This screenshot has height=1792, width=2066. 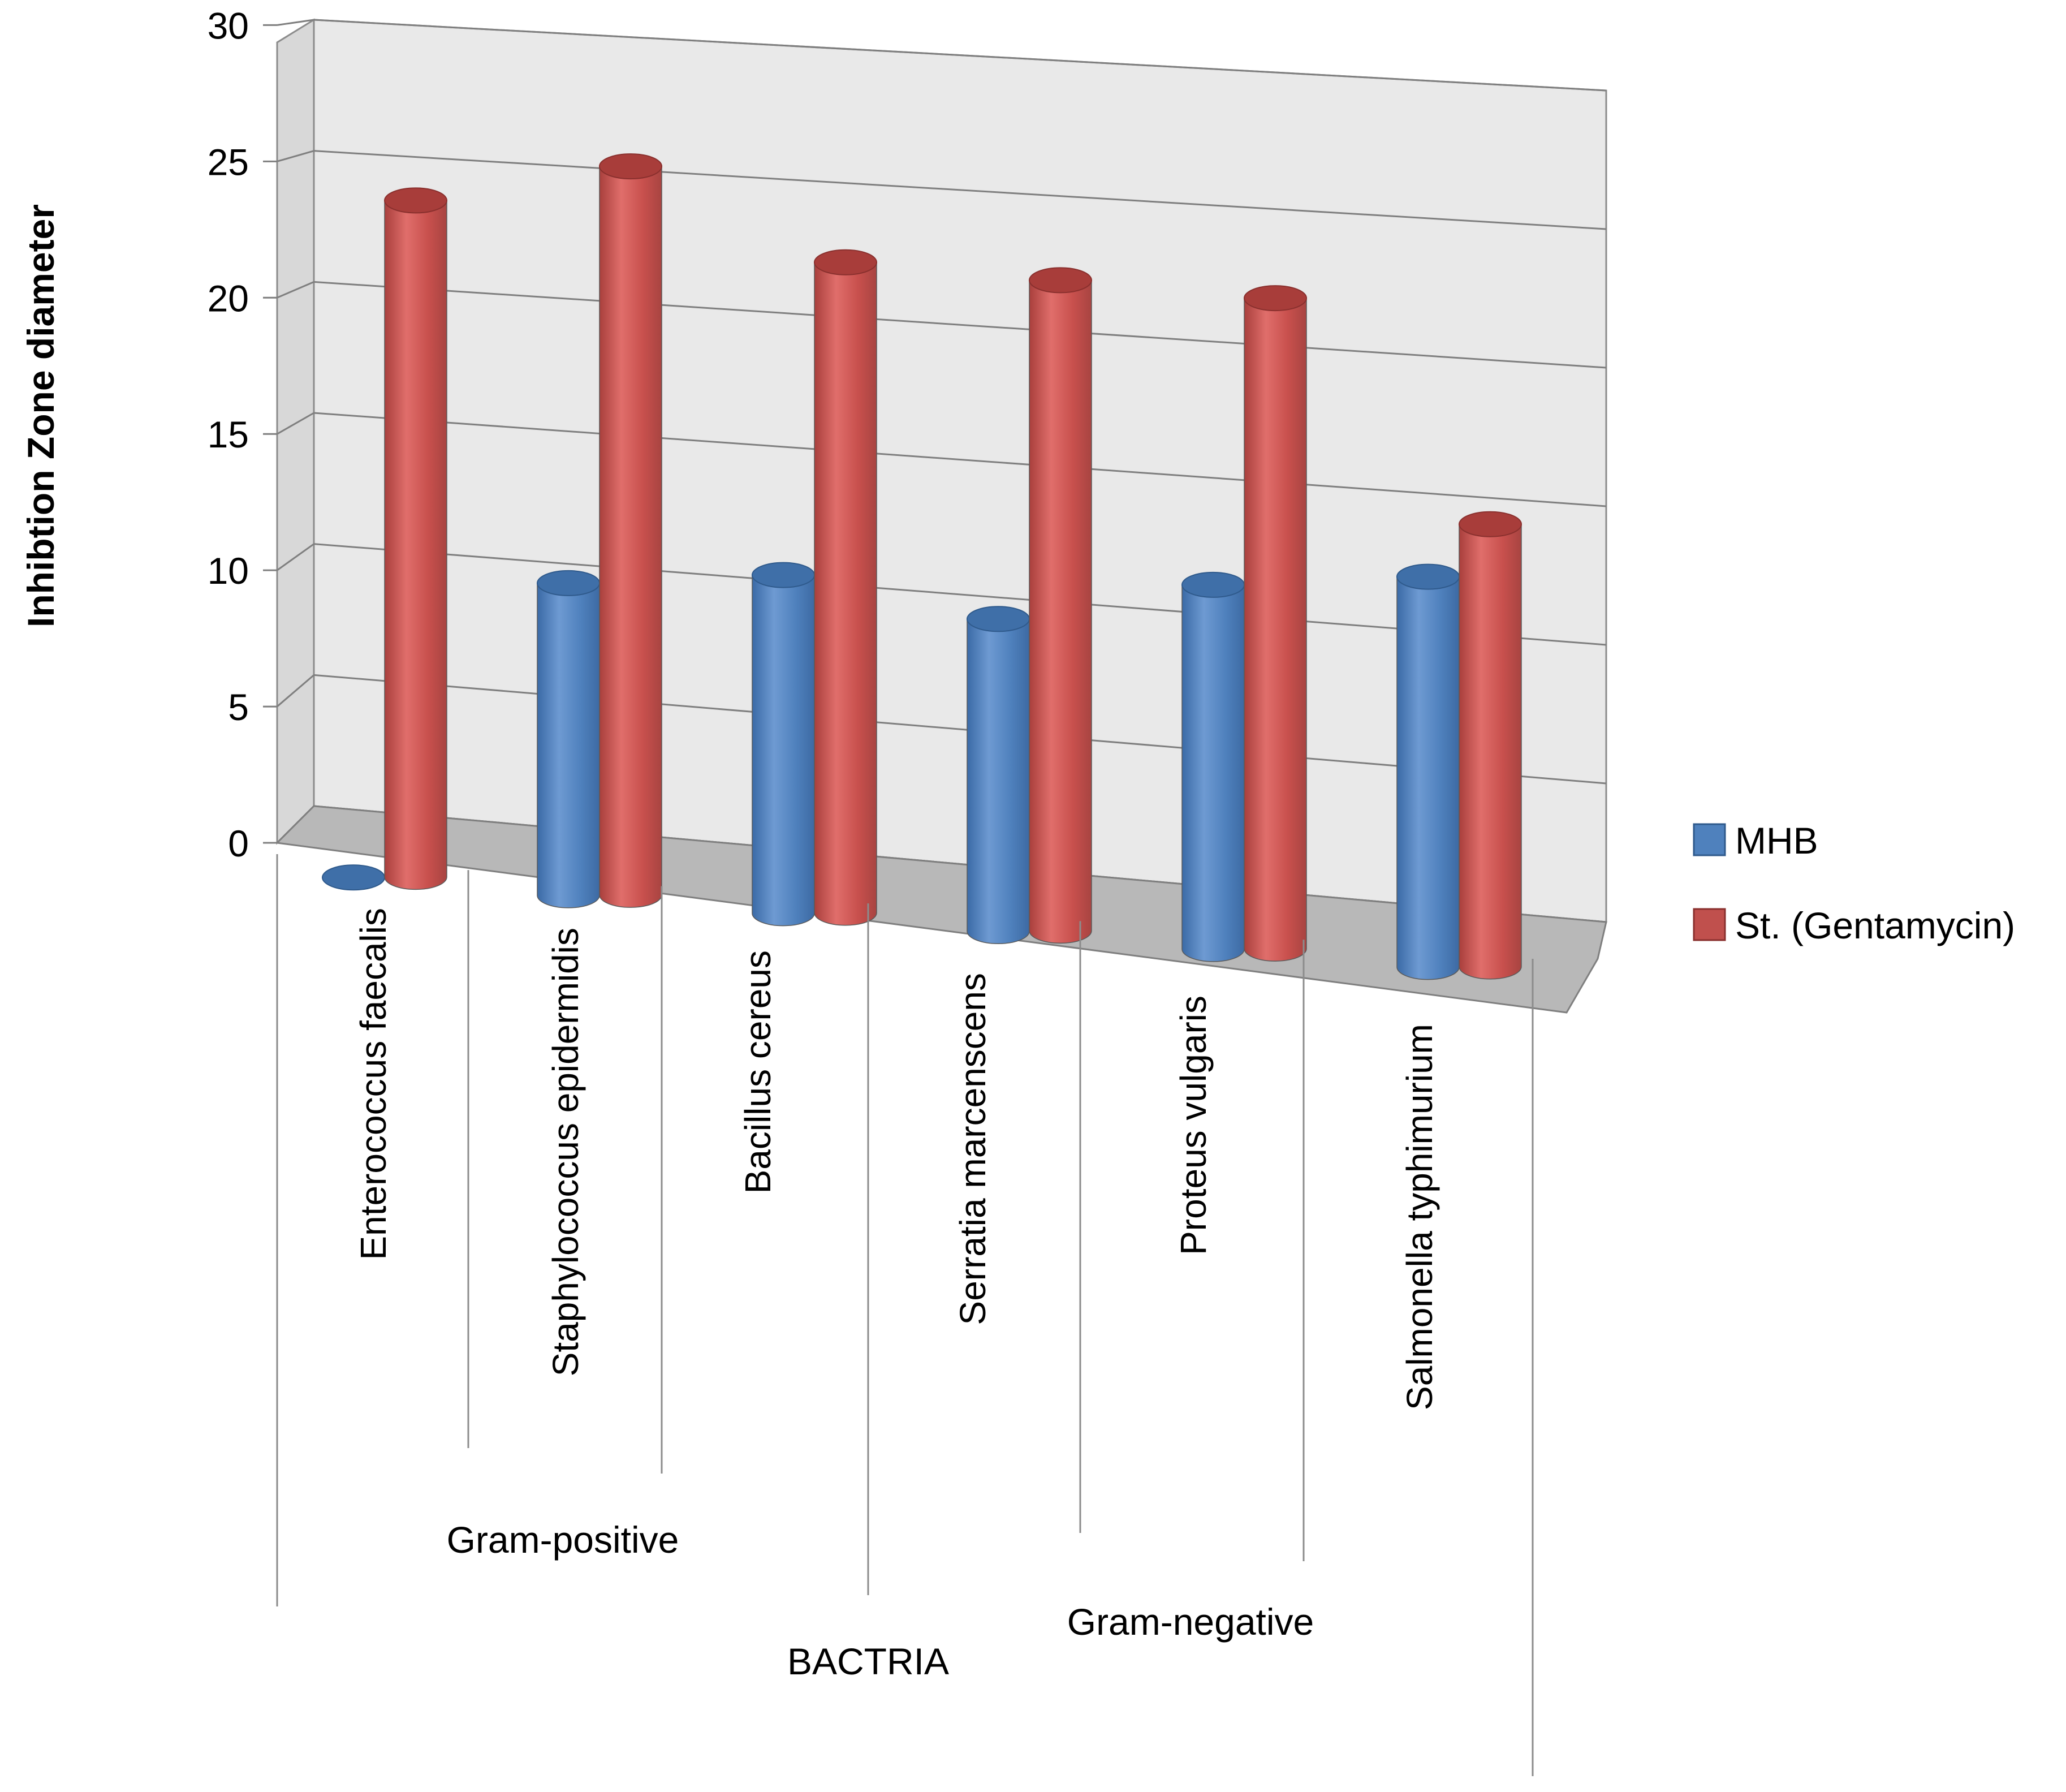 I want to click on y-axis-title: Inhibtion Zone diameter, so click(x=41, y=415).